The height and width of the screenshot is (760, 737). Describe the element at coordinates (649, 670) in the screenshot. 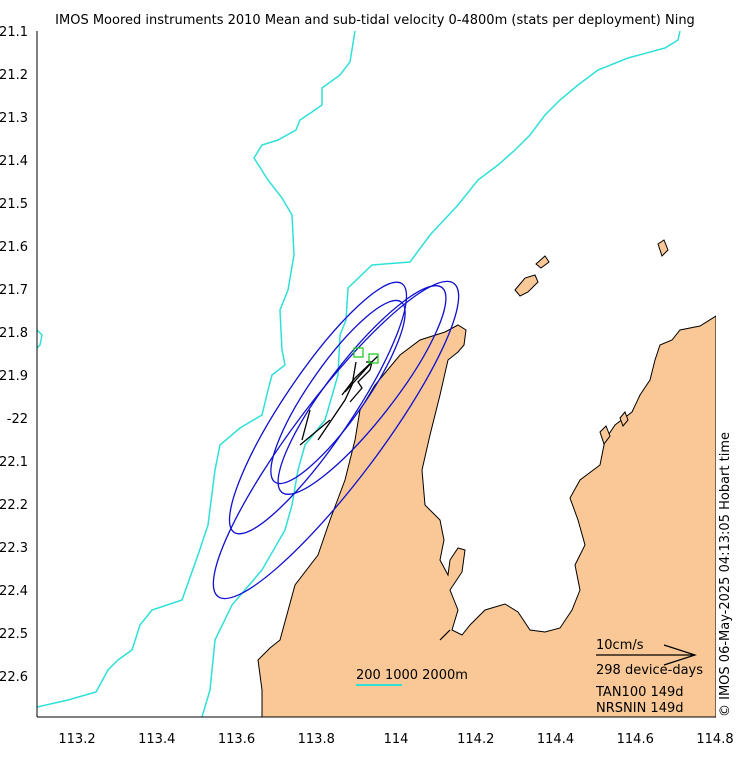

I see `device-days-label: 298 device-days` at that location.